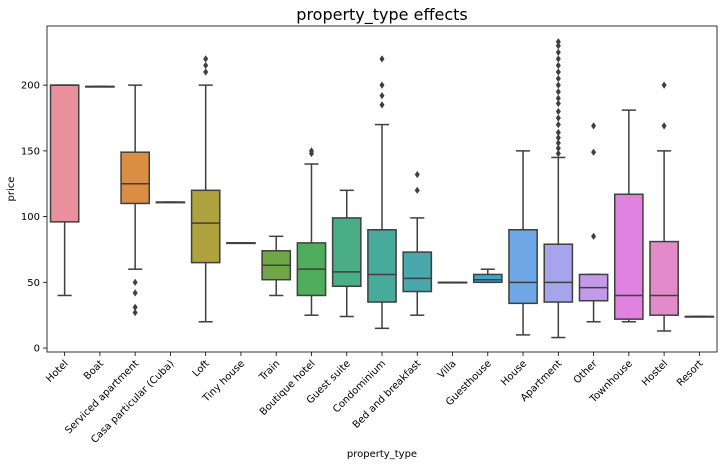 This screenshot has width=724, height=466. I want to click on x-tick-label: Loft, so click(201, 368).